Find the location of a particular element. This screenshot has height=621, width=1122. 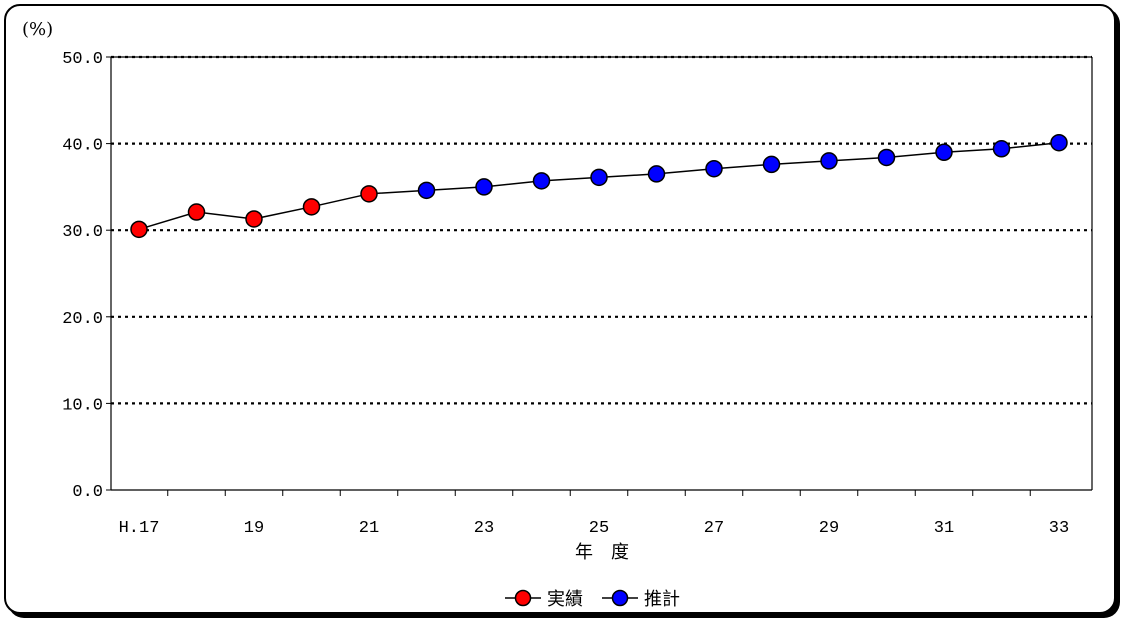

x-tick-label: 33 is located at coordinates (1059, 528).